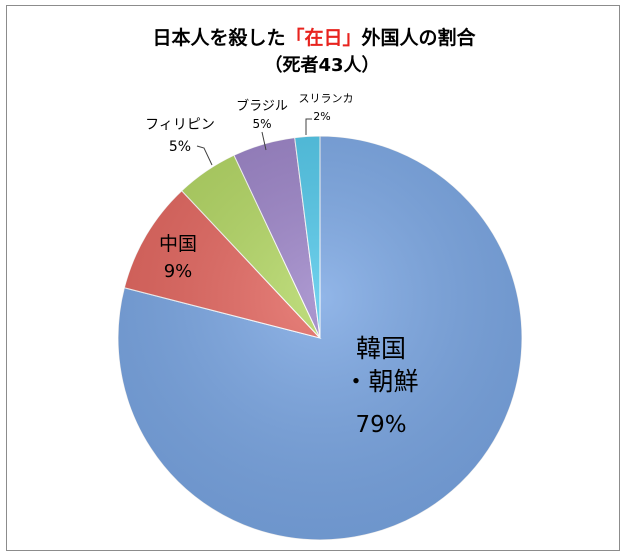 The width and height of the screenshot is (628, 558). What do you see at coordinates (323, 37) in the screenshot?
I see `title-highlight: 「在日」` at bounding box center [323, 37].